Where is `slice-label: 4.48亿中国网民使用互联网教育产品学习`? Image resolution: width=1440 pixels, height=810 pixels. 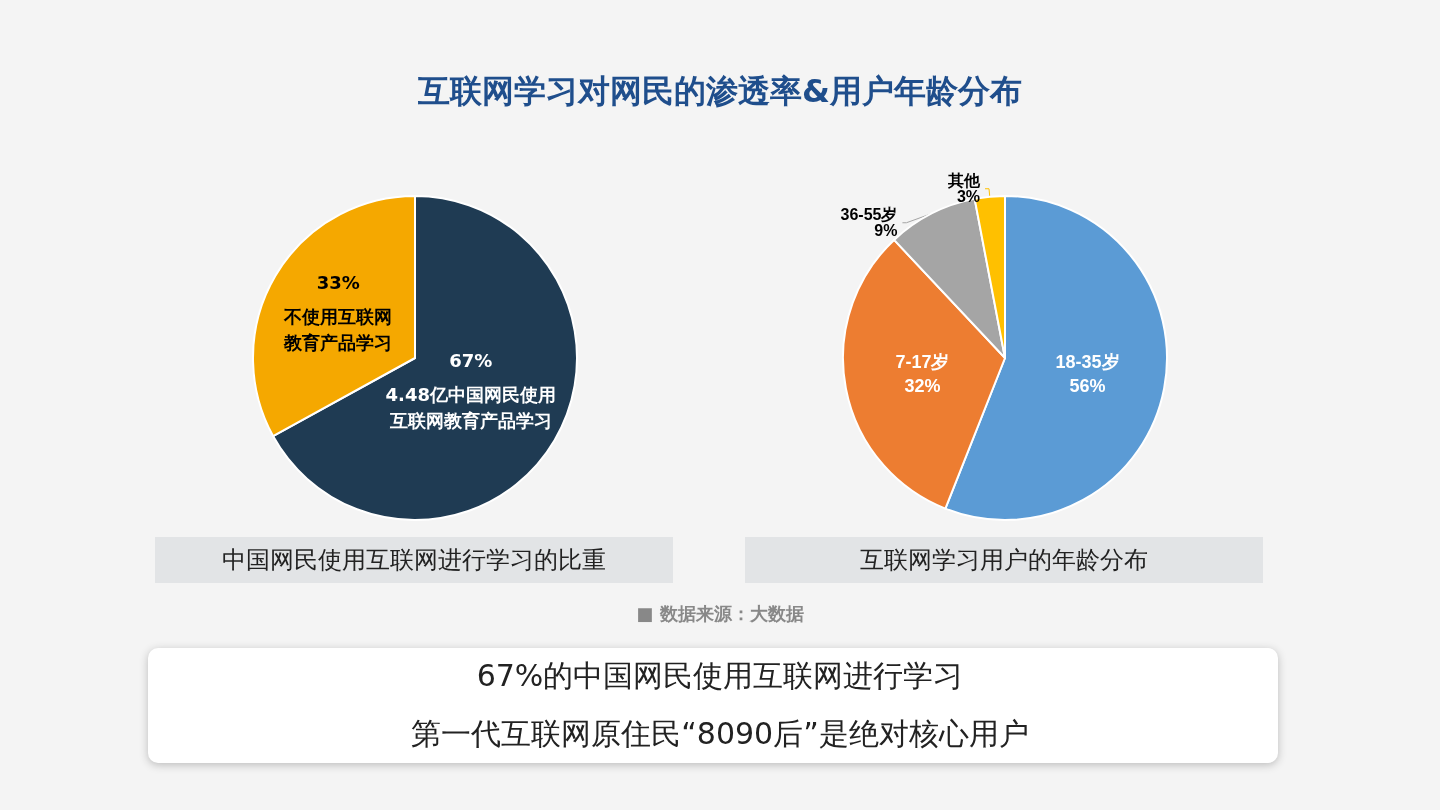
slice-label: 4.48亿中国网民使用互联网教育产品学习 is located at coordinates (470, 408).